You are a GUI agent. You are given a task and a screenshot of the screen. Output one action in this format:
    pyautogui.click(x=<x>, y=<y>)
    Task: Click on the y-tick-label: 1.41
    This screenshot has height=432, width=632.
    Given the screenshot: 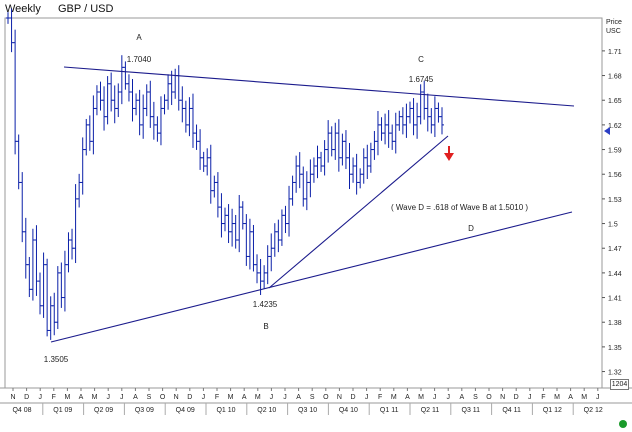 What is the action you would take?
    pyautogui.click(x=615, y=299)
    